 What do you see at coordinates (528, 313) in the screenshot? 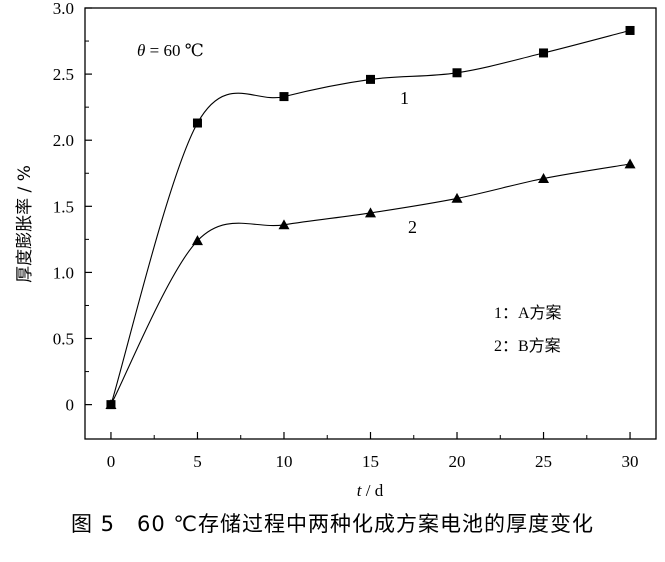
I see `legend-entry-1: 1：A方案` at bounding box center [528, 313].